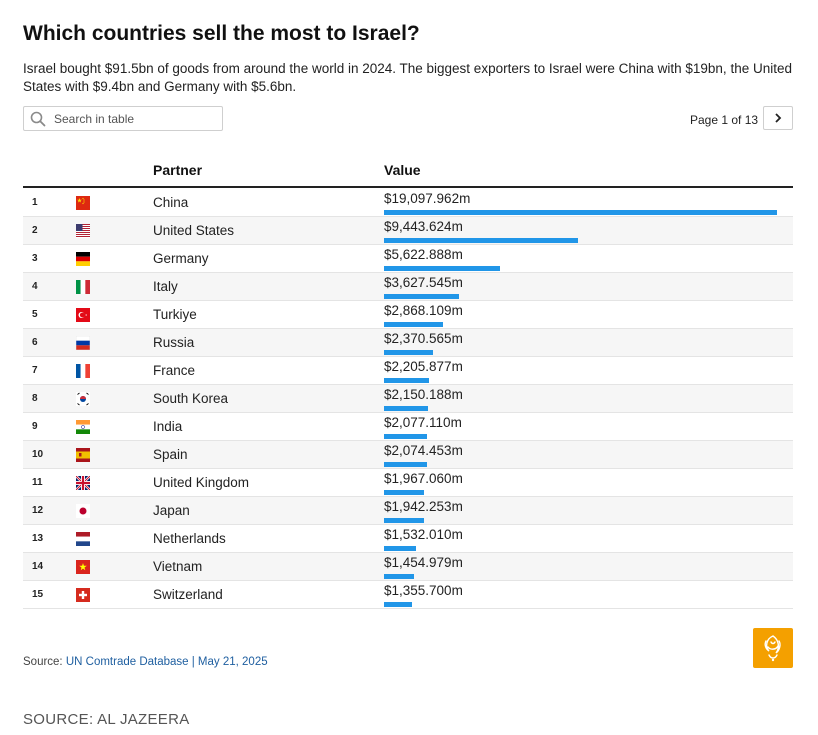  I want to click on table-row: 3 Germany $5,622.888m, so click(408, 259).